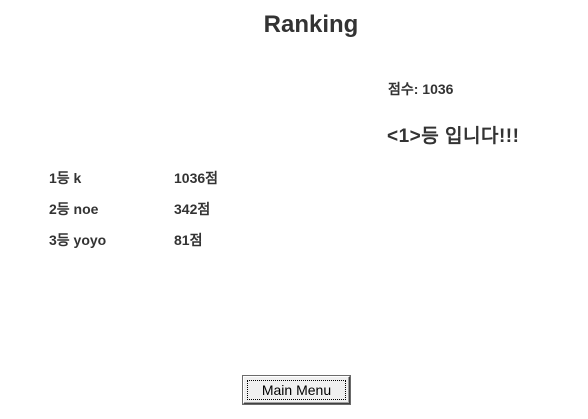 Image resolution: width=588 pixels, height=419 pixels. I want to click on ranking-points: 81점, so click(188, 240).